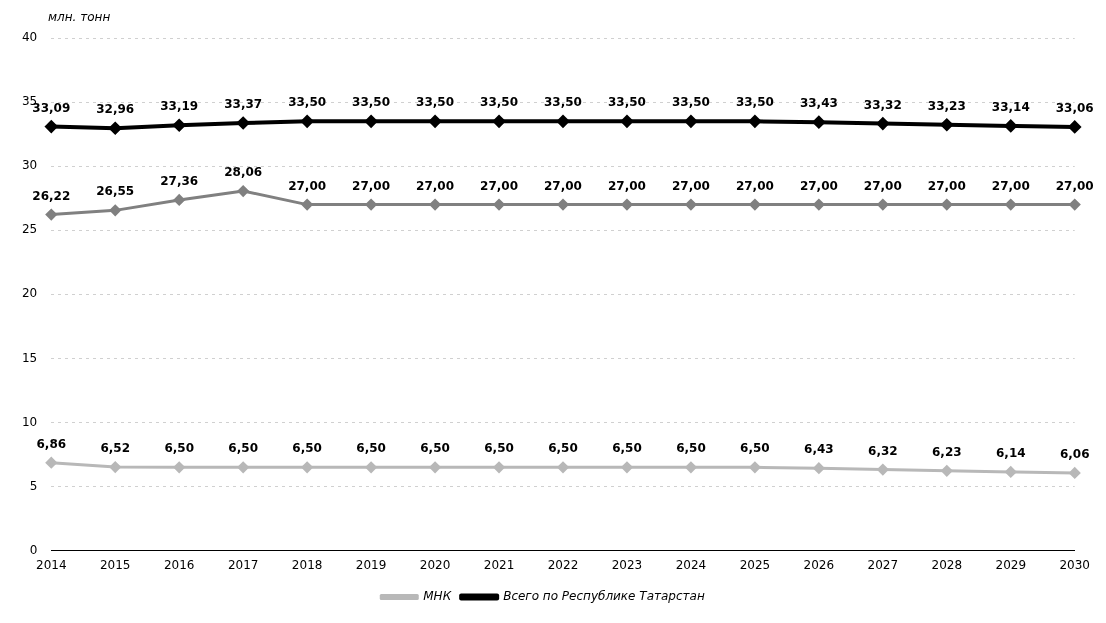 This screenshot has width=1106, height=623. I want to click on x-tick-label: 2016, so click(179, 564).